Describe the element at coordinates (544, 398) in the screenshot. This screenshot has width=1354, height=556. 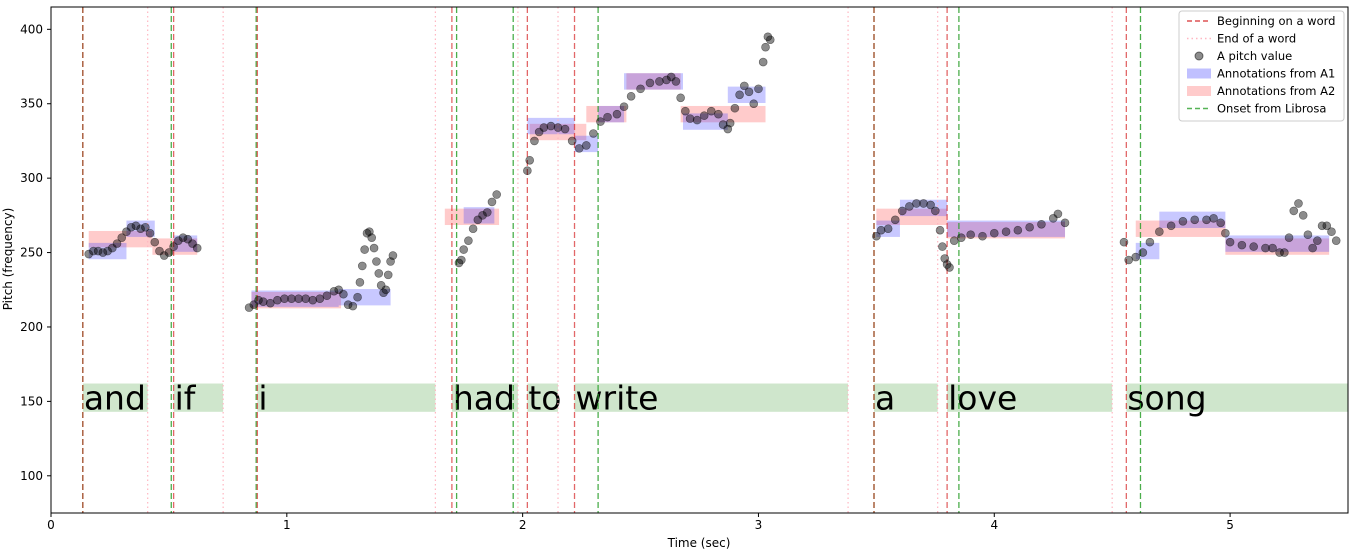
I see `word-label: to` at that location.